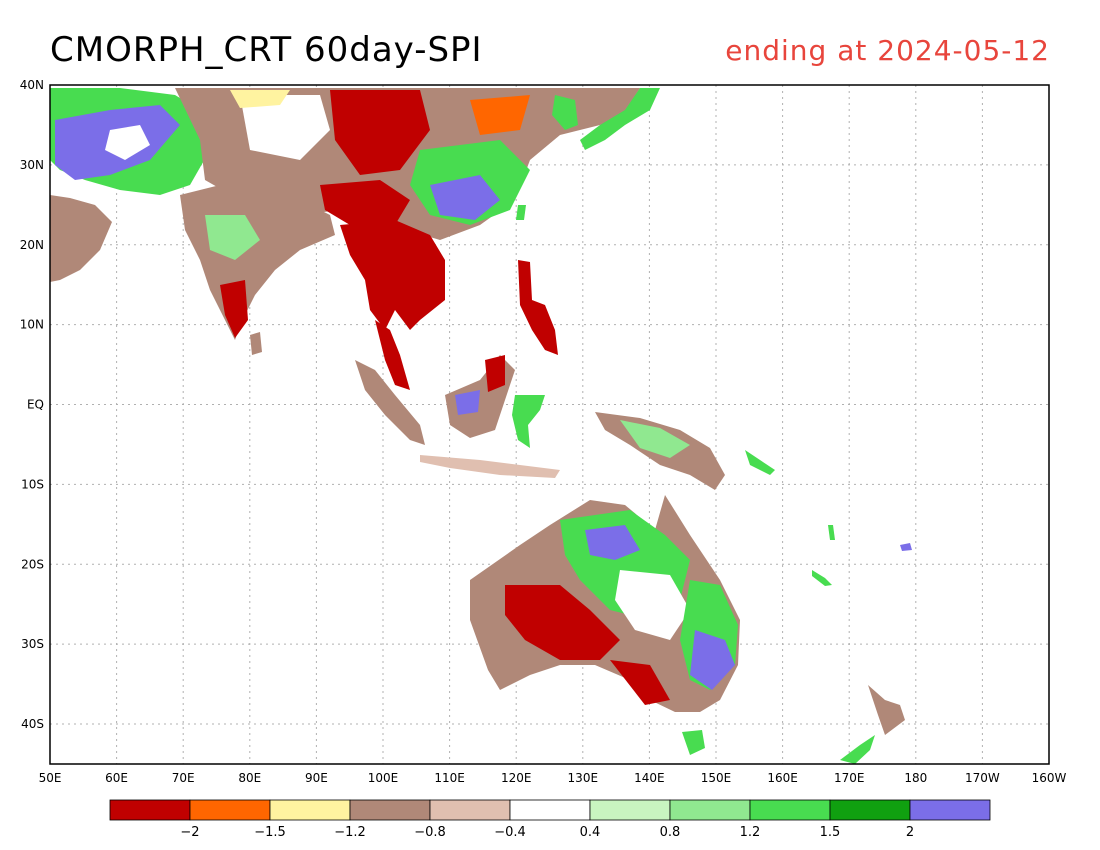  What do you see at coordinates (830, 832) in the screenshot?
I see `colorbar-label: 1.5` at bounding box center [830, 832].